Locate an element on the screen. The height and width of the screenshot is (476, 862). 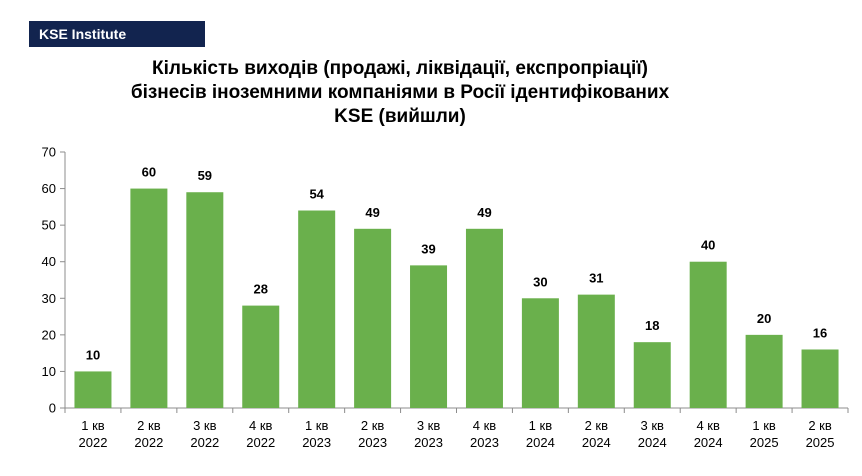
chart-title-line-3: KSE (вийшли) is located at coordinates (400, 116).